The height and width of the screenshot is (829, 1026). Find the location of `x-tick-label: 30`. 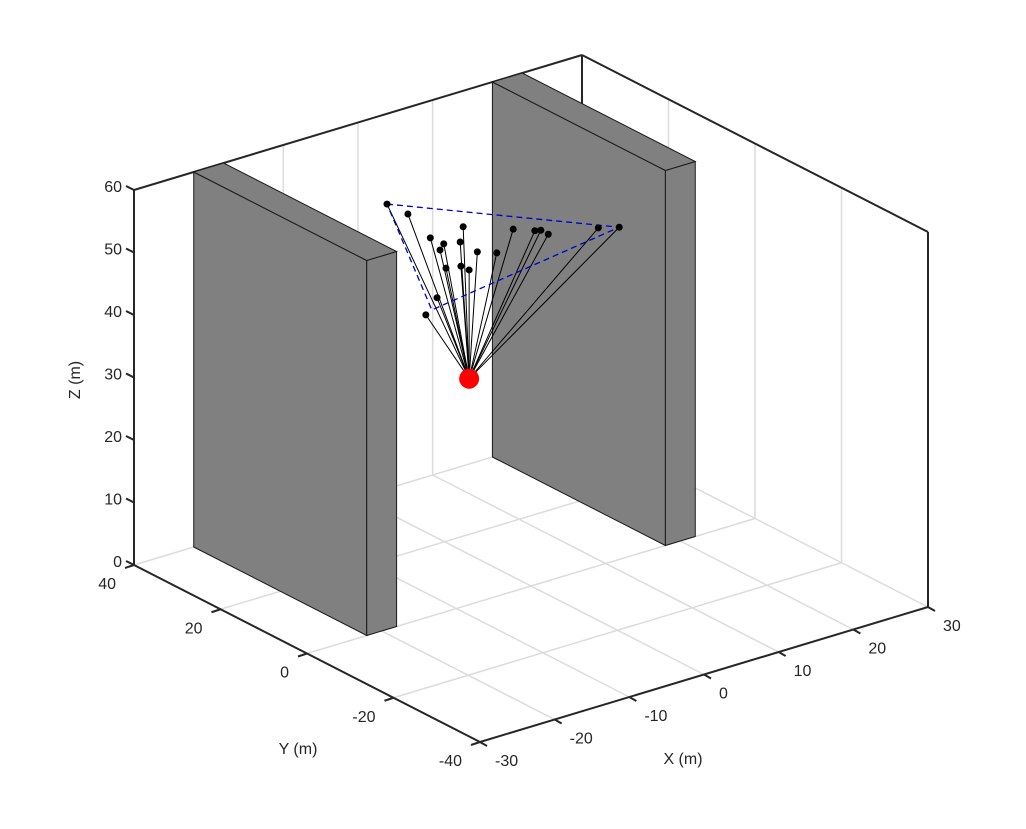

x-tick-label: 30 is located at coordinates (952, 626).